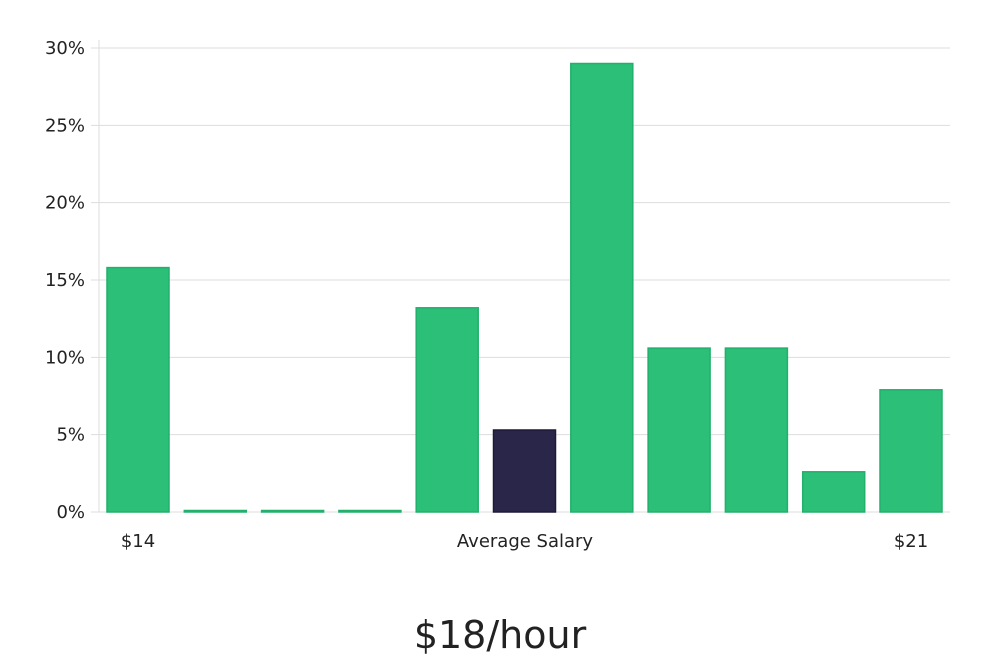  I want to click on y-tick-label: 30%, so click(65, 48).